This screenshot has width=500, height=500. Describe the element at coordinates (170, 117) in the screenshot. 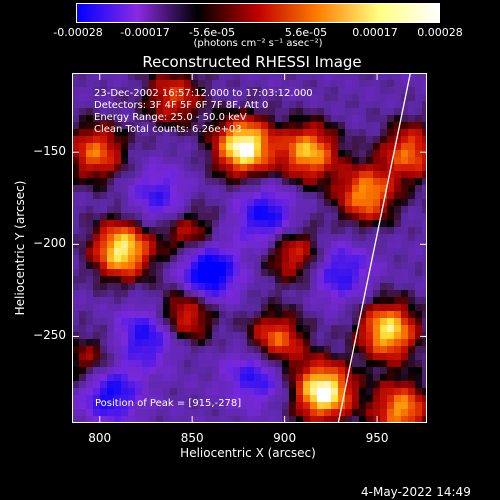

I see `info-line: Energy Range: 25.0 - 50.0 keV` at that location.